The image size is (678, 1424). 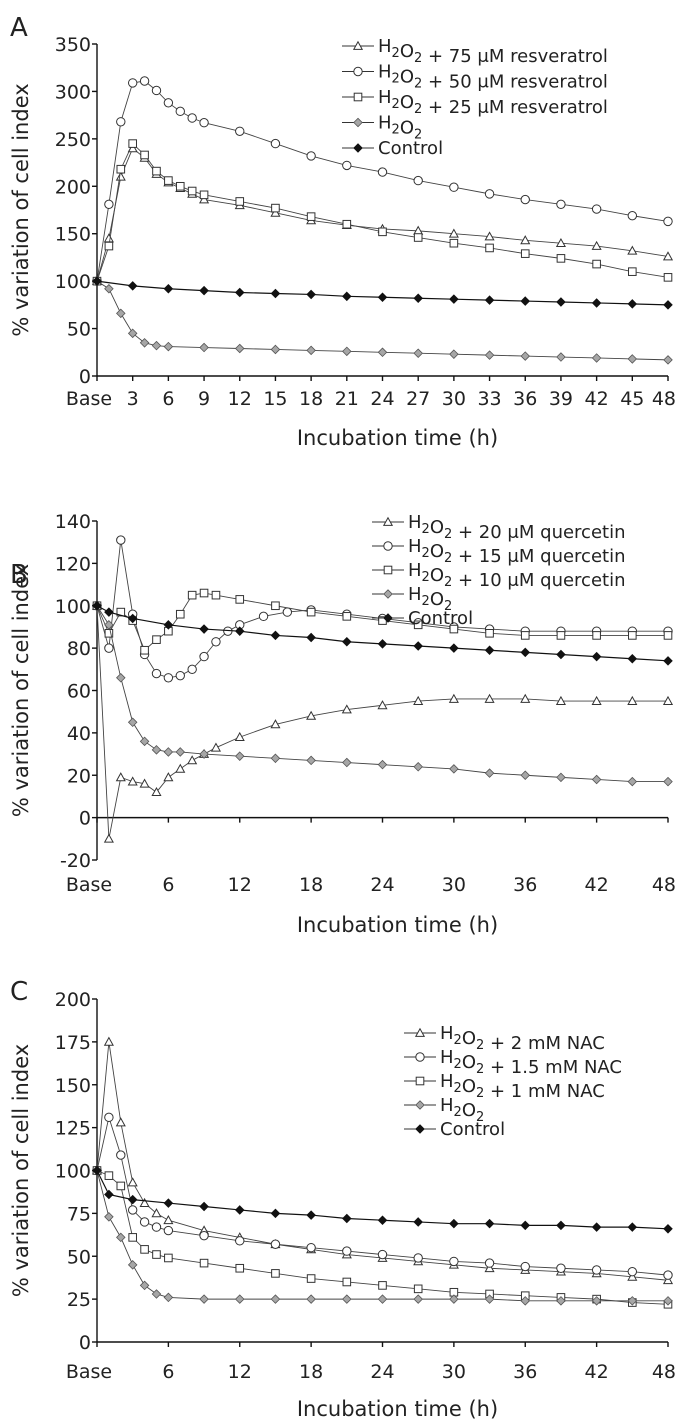 What do you see at coordinates (85, 377) in the screenshot?
I see `y-tick-label: 0` at bounding box center [85, 377].